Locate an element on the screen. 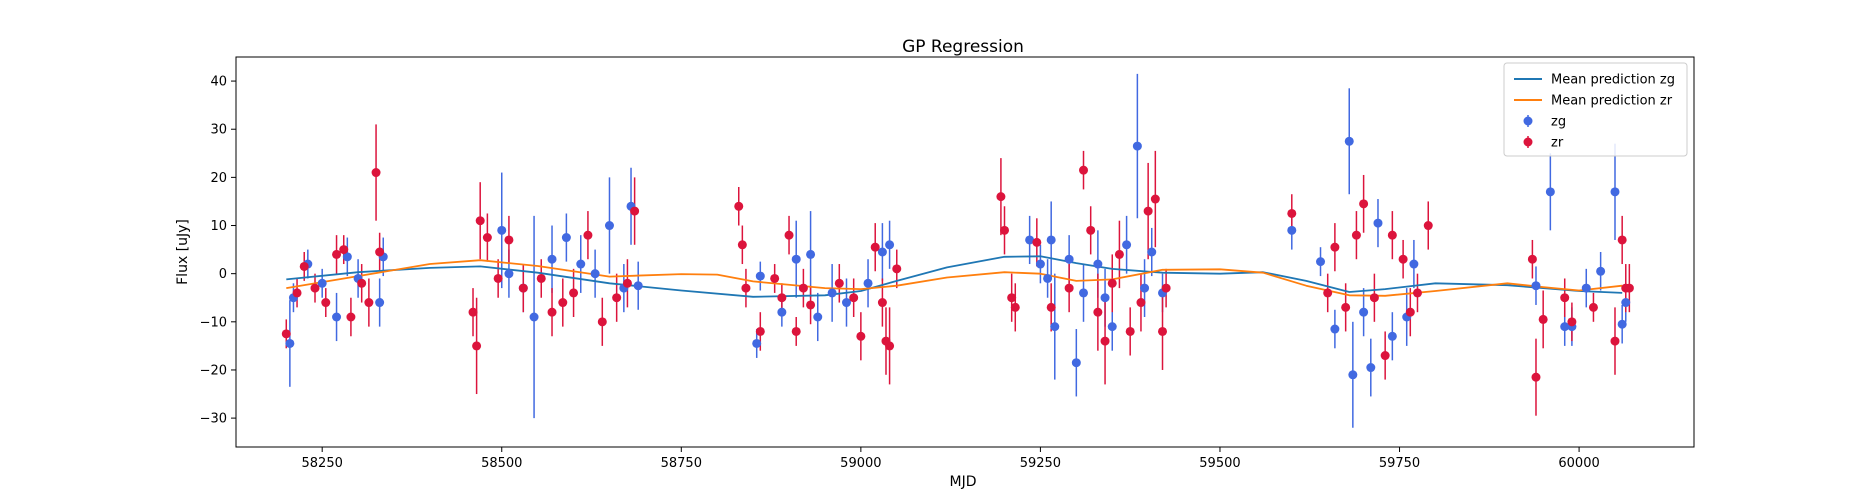  x-axis-label: MJD is located at coordinates (963, 482).